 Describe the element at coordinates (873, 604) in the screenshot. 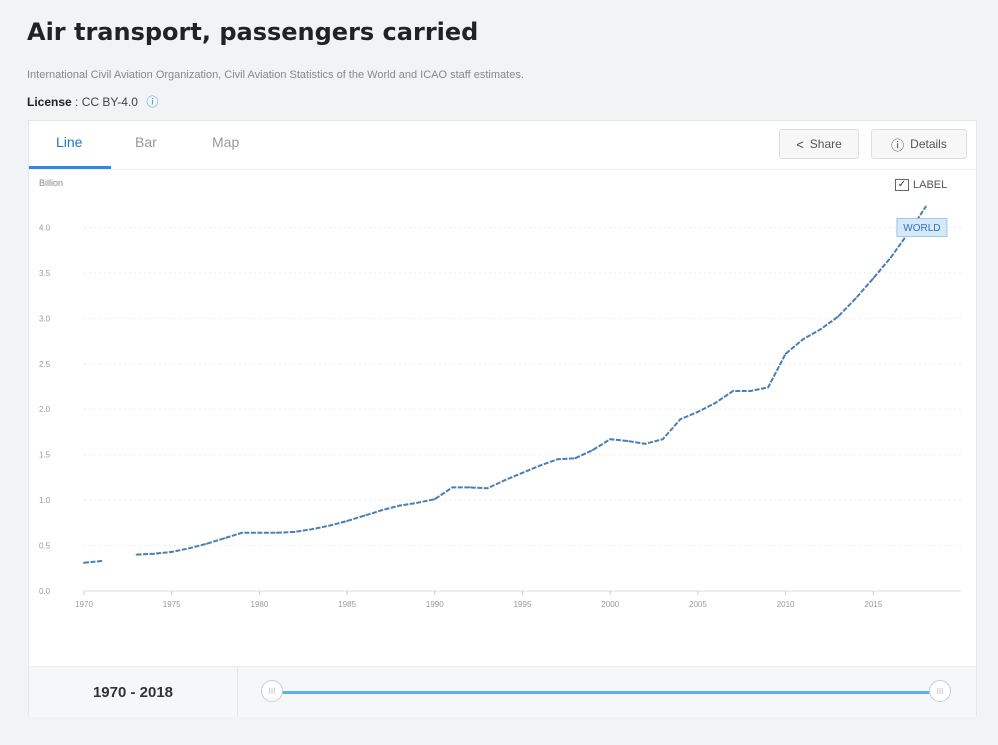

I see `x-tick-label: 2015` at that location.